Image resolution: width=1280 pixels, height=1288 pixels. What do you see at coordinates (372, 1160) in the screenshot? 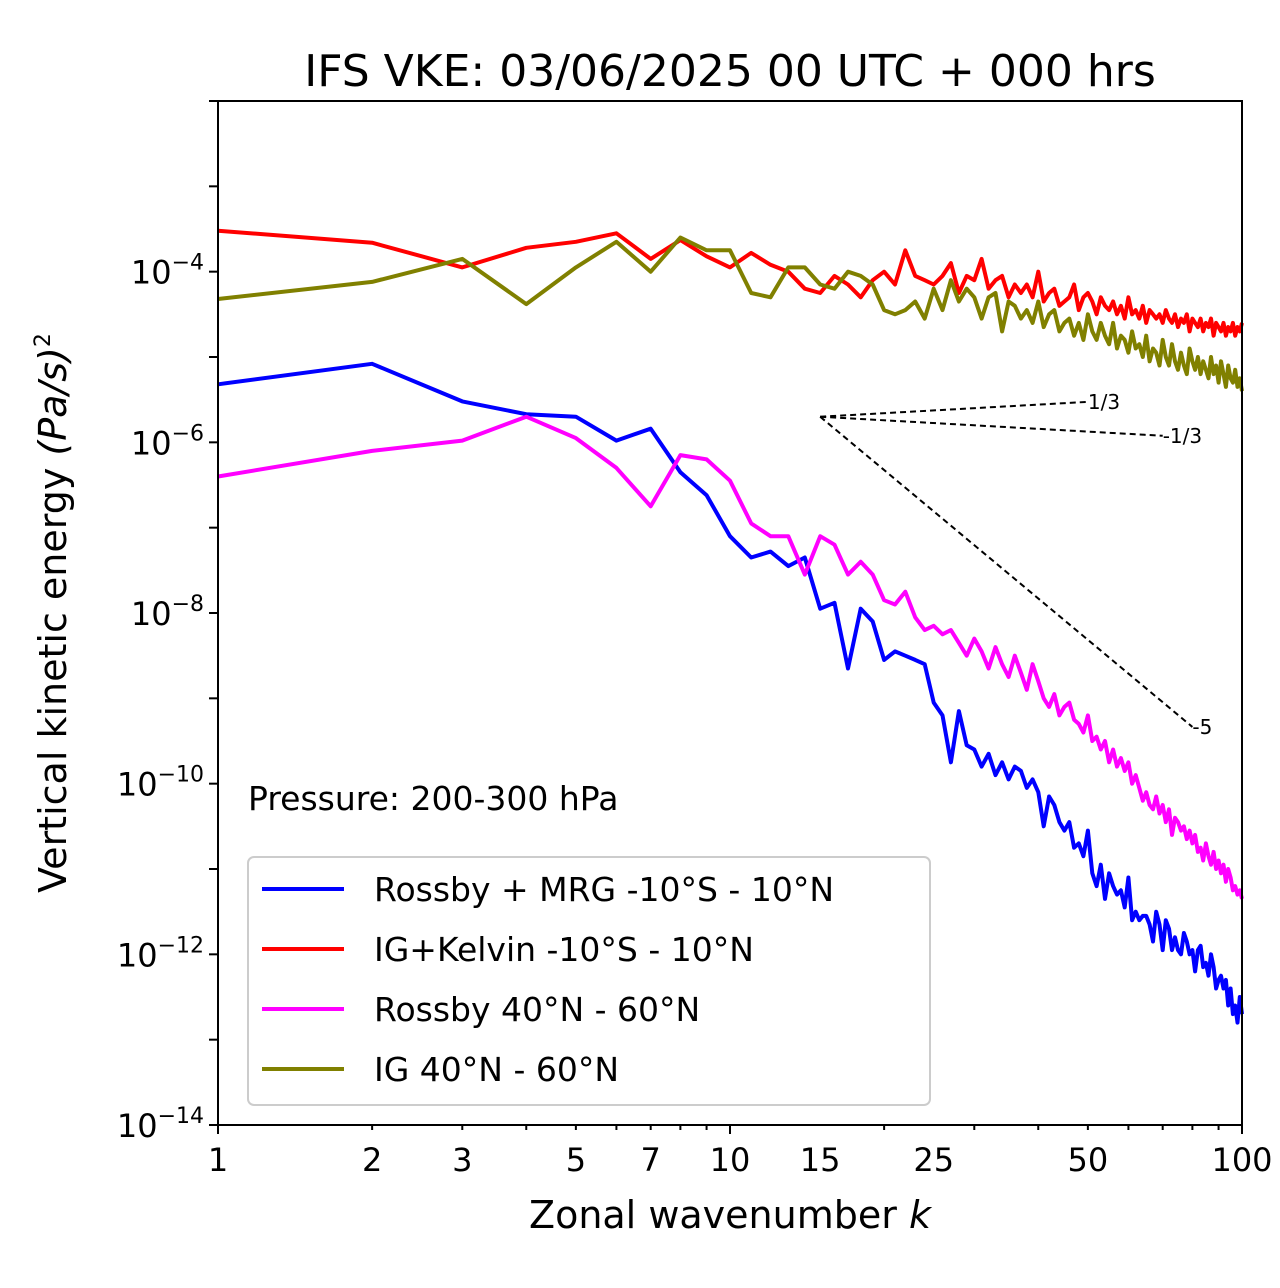
I see `x-tick-label: 2` at bounding box center [372, 1160].